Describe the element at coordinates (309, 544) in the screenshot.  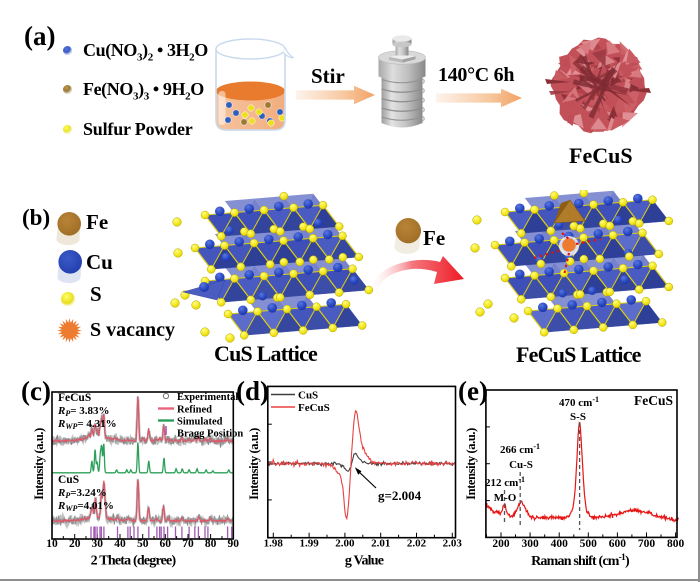
I see `svg-text: 1.99` at that location.